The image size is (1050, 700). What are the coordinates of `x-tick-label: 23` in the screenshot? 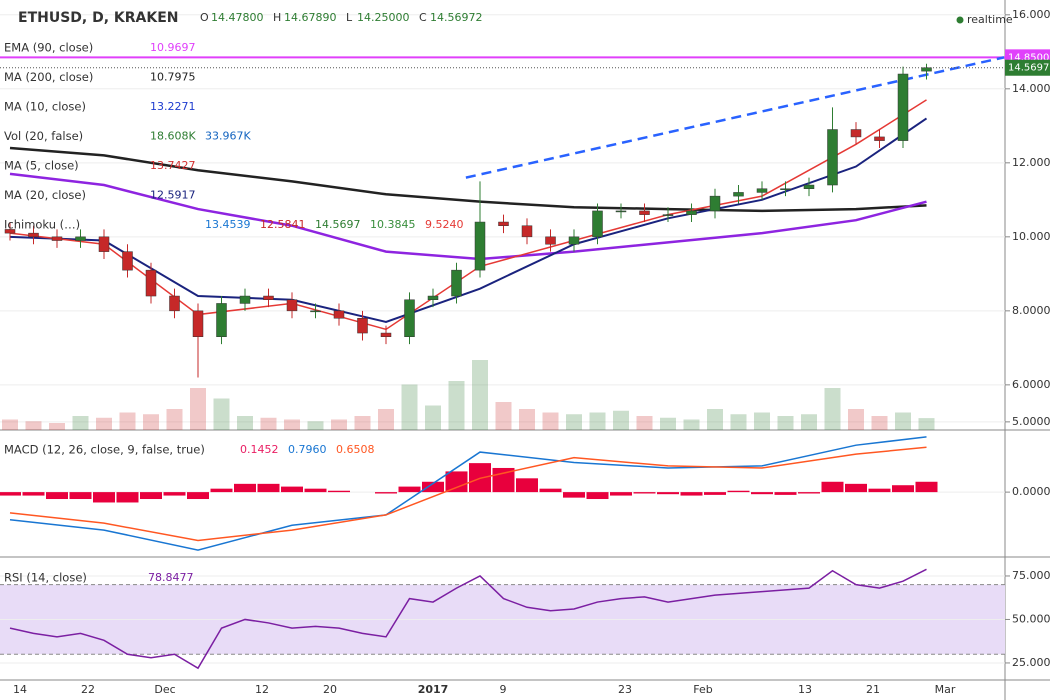 It's located at (625, 689).